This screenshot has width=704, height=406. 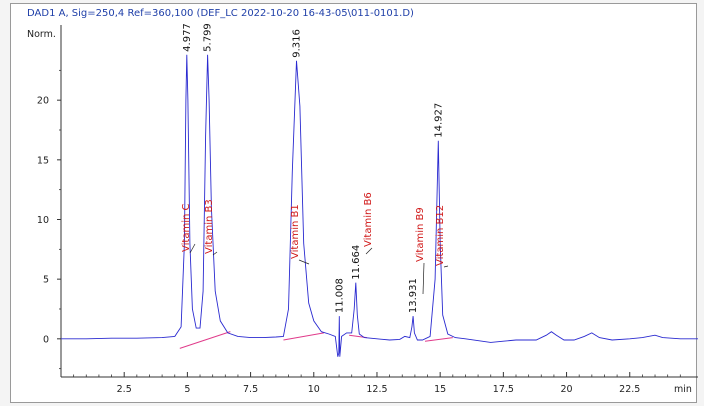 I want to click on x-axis-label: min, so click(x=683, y=389).